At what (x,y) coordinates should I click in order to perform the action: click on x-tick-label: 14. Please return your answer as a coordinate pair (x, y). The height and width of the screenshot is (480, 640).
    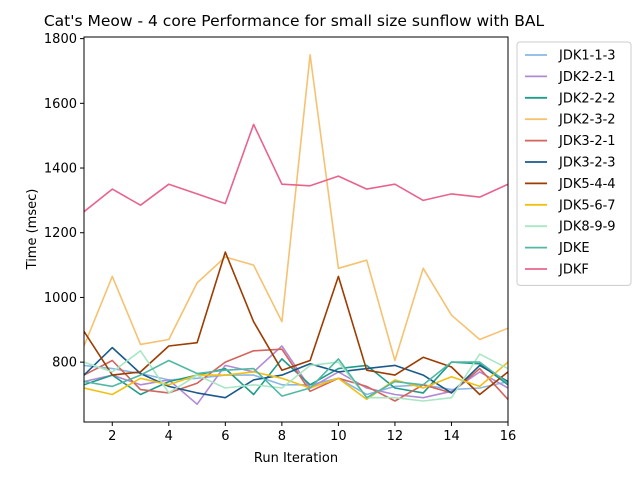
    Looking at the image, I should click on (451, 436).